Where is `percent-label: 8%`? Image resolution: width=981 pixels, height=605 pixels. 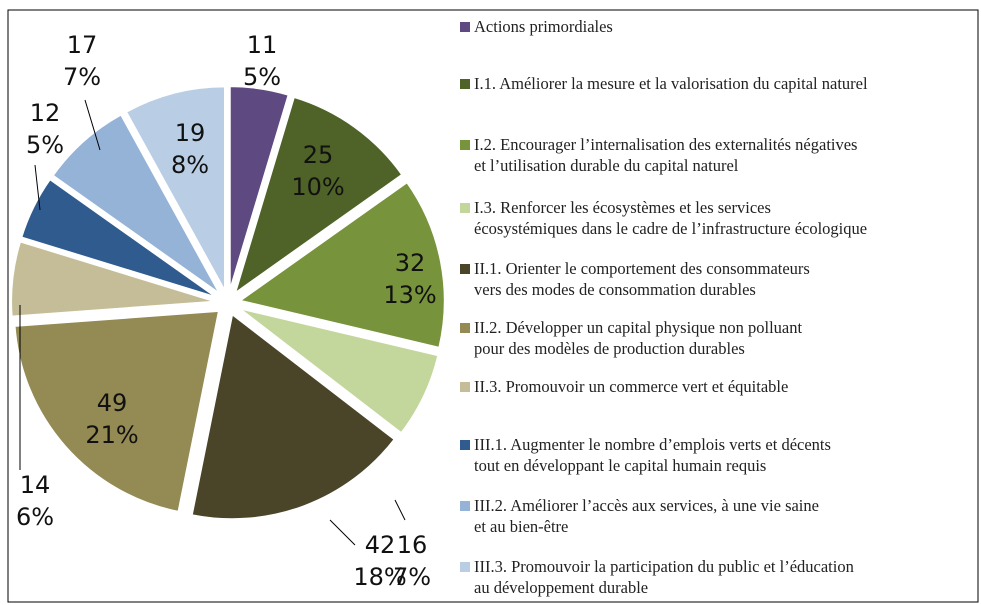
percent-label: 8% is located at coordinates (190, 165).